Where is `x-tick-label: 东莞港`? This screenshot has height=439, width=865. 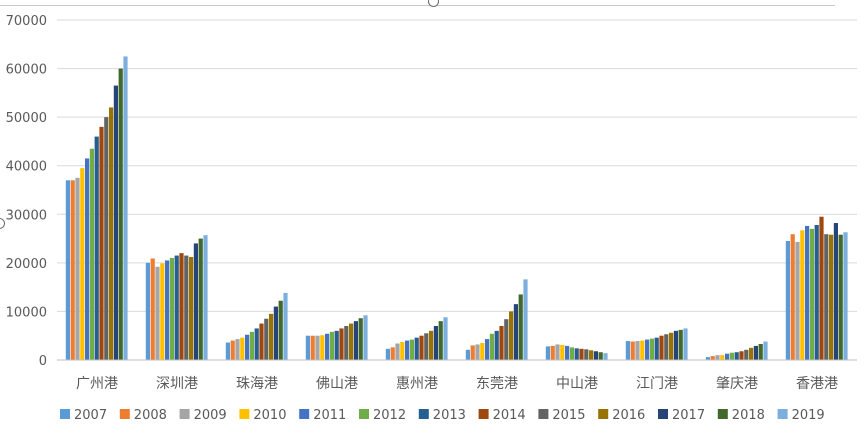
x-tick-label: 东莞港 is located at coordinates (497, 384).